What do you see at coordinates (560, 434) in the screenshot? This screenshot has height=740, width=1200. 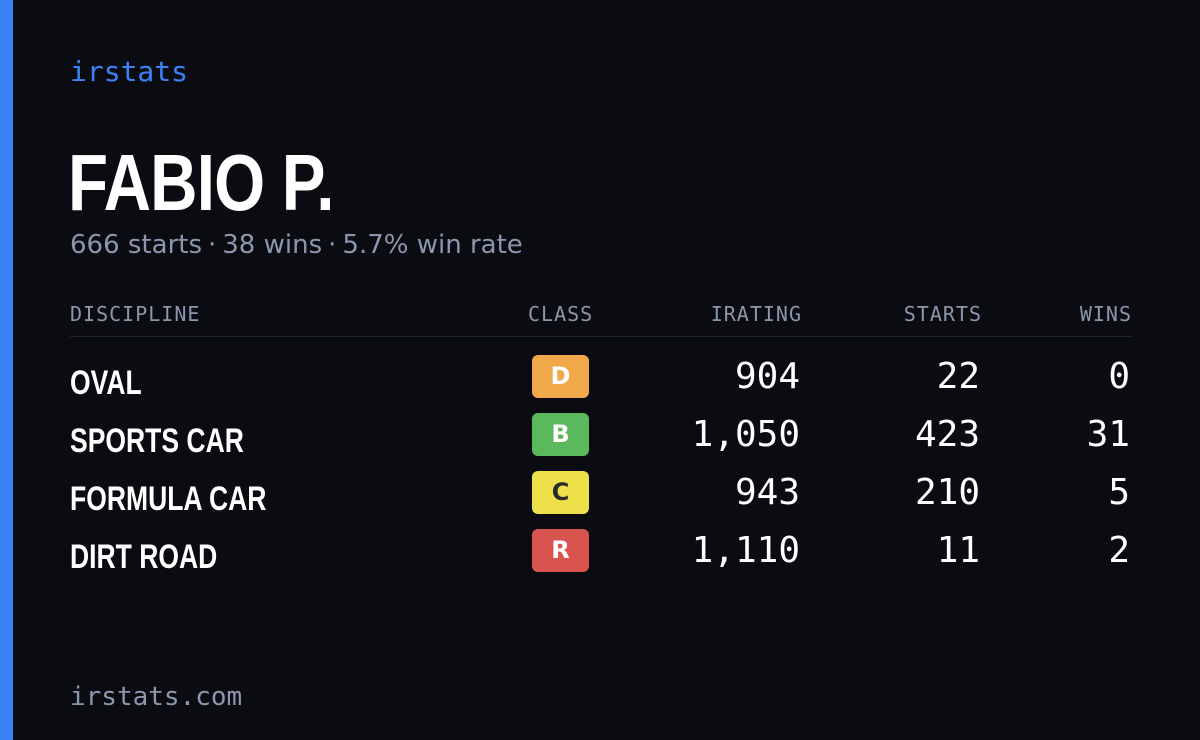 I see `license-class-badge: B` at bounding box center [560, 434].